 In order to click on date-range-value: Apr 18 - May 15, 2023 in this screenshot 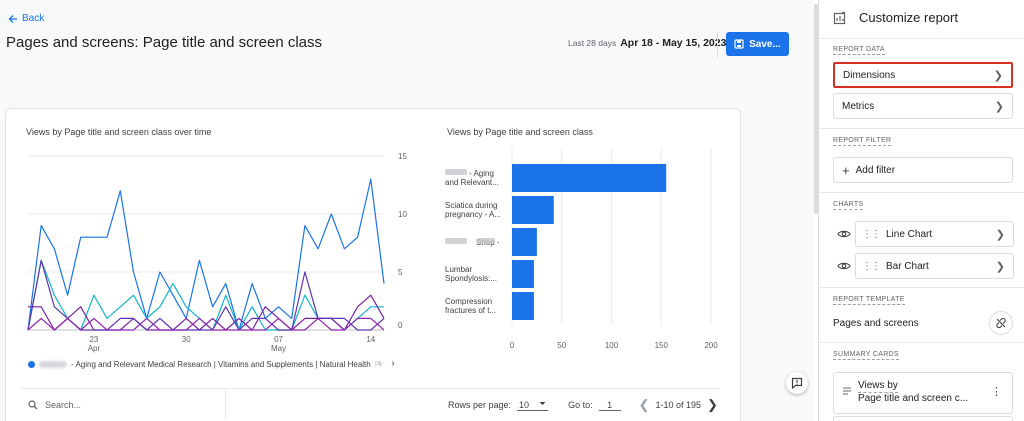, I will do `click(673, 43)`.